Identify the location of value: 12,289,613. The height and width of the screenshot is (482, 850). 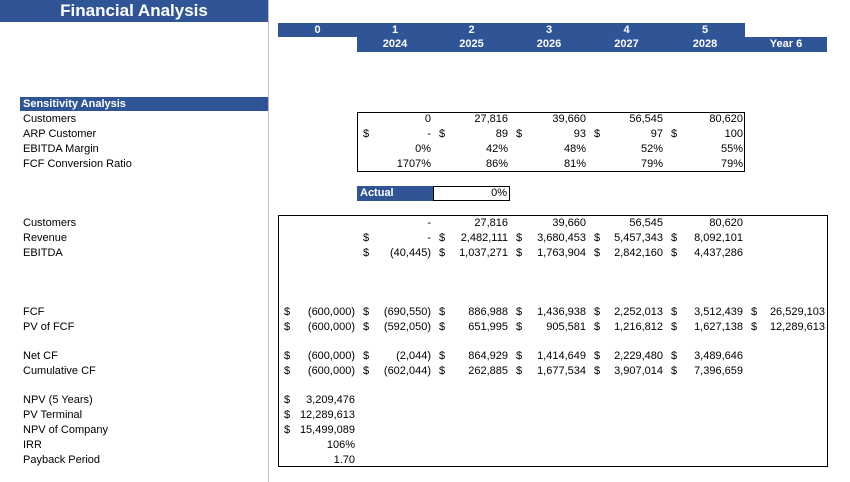
(797, 327).